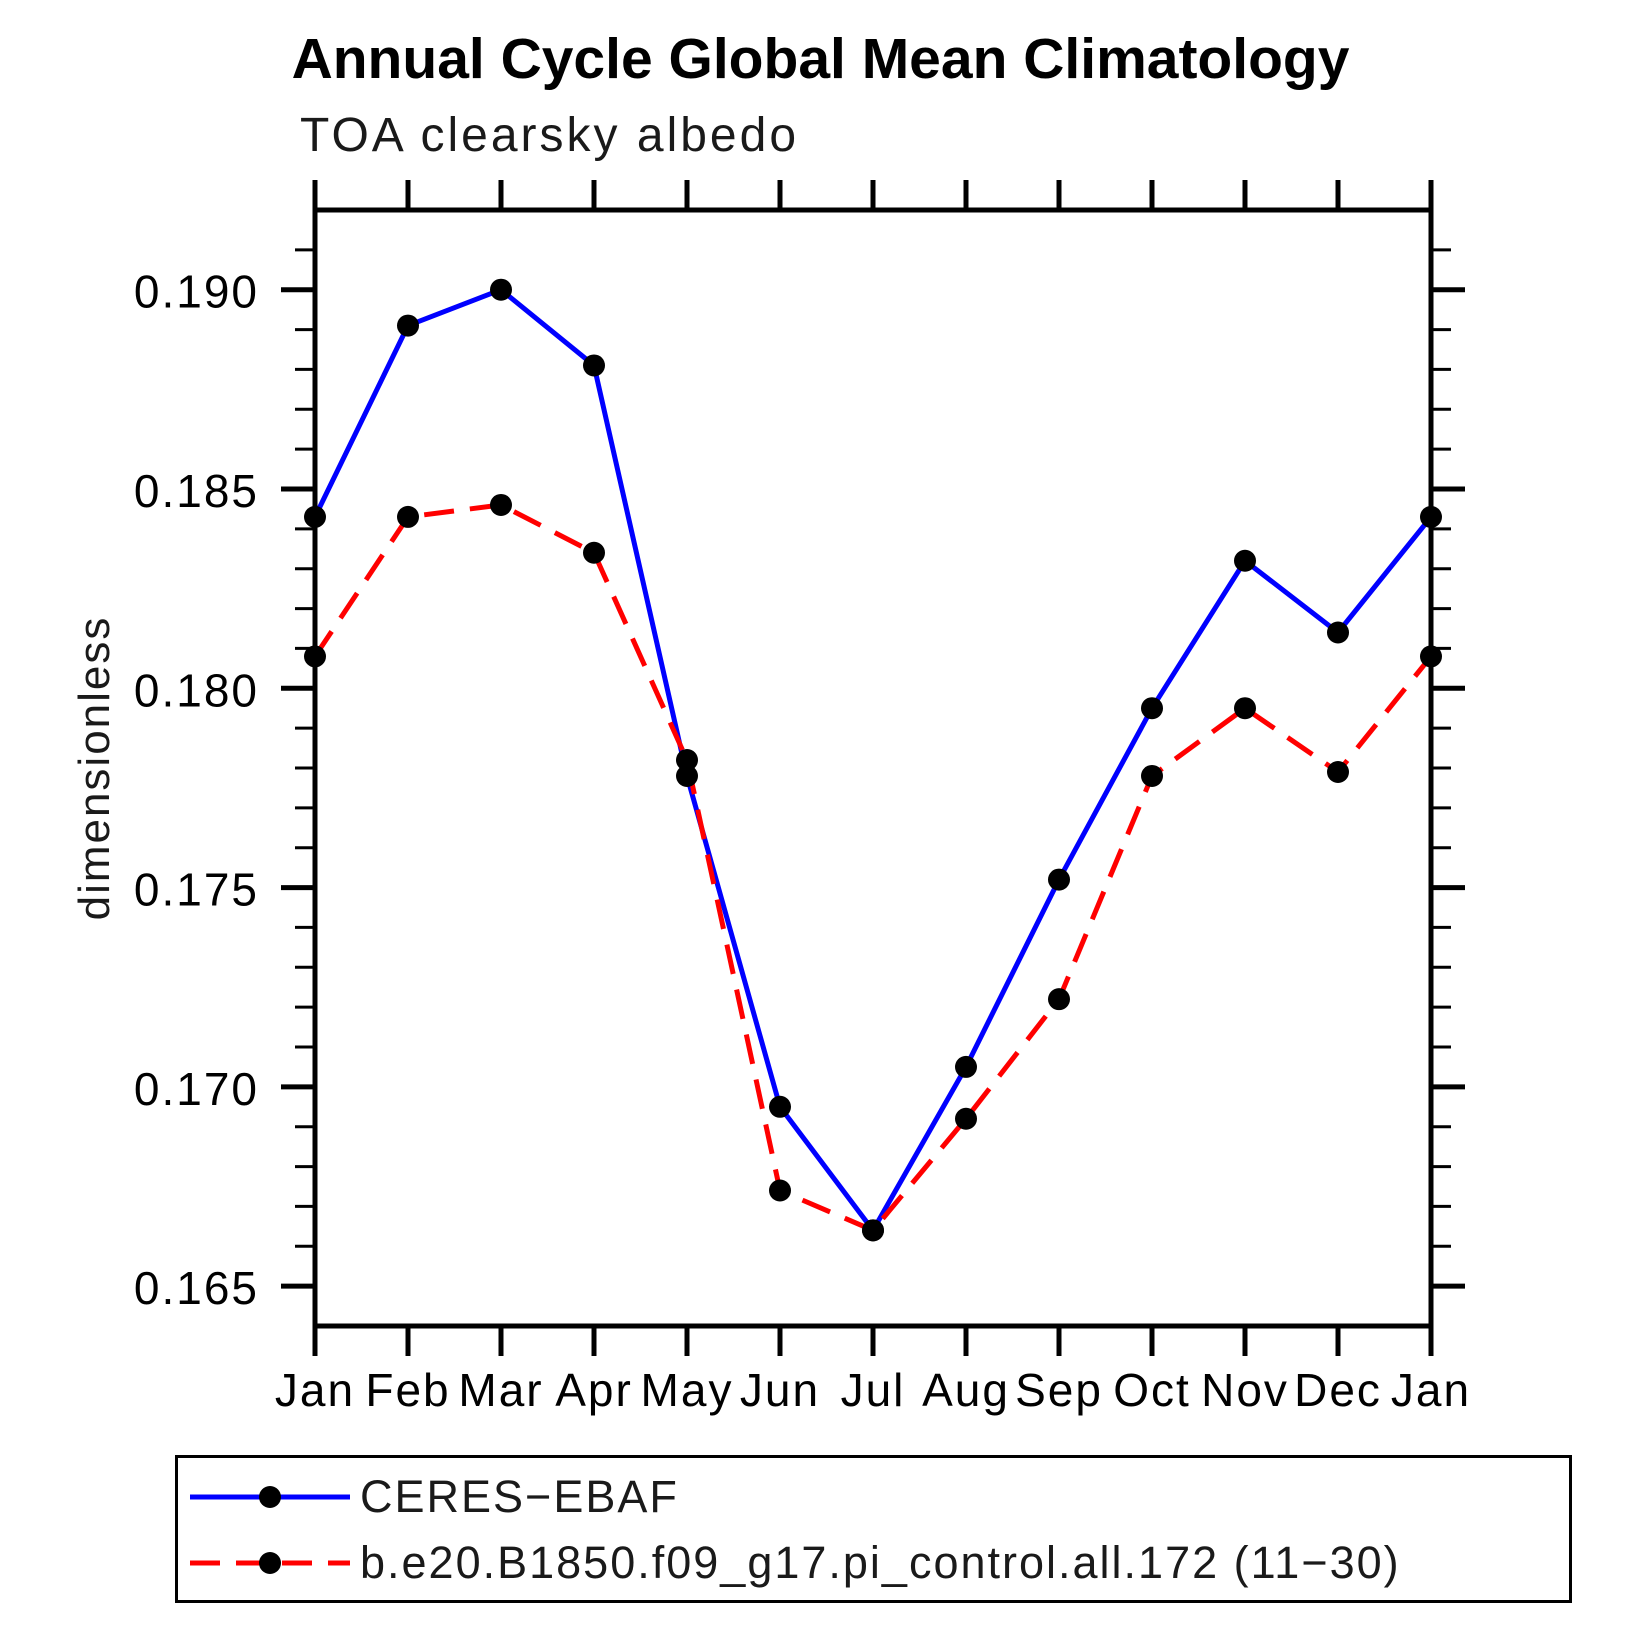 The image size is (1641, 1641). Describe the element at coordinates (196, 690) in the screenshot. I see `y-tick-label: 0.180` at that location.